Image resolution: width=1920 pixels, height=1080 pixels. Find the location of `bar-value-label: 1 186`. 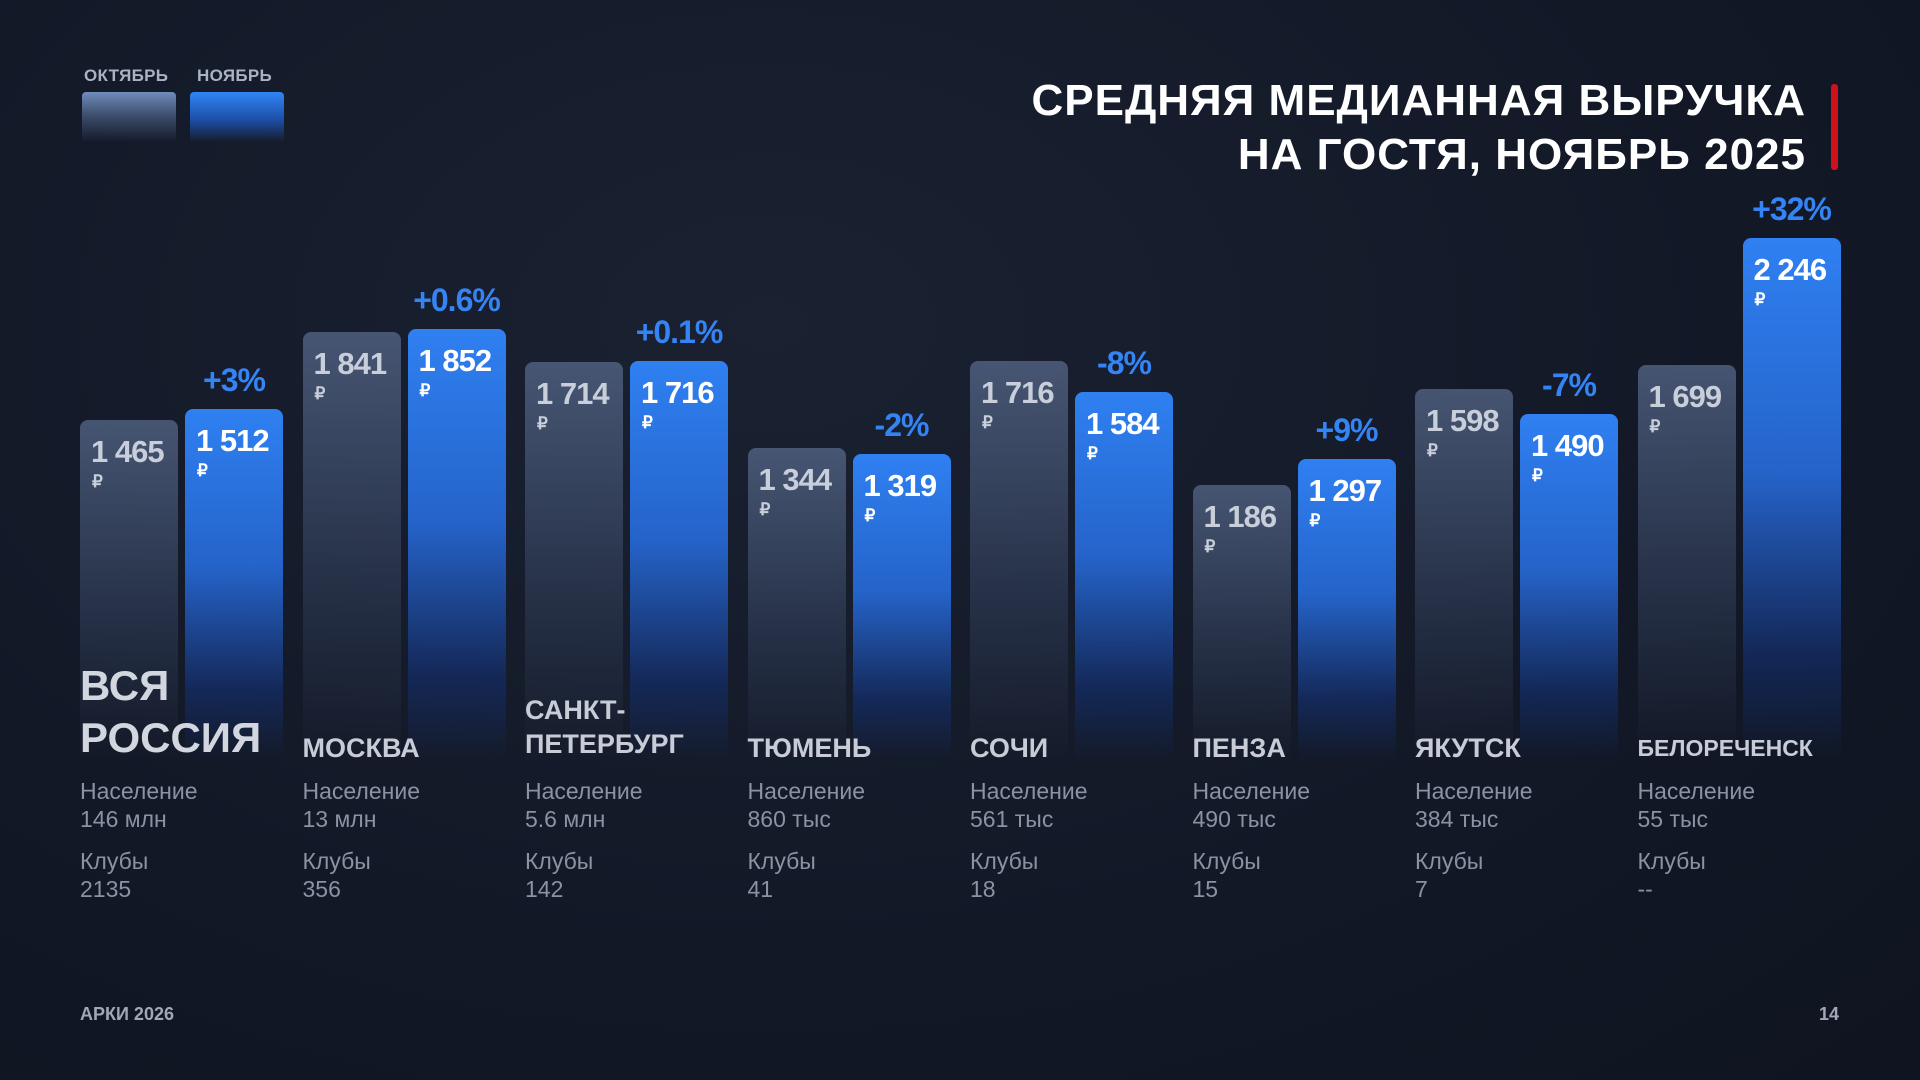

bar-value-label: 1 186 is located at coordinates (1240, 516).